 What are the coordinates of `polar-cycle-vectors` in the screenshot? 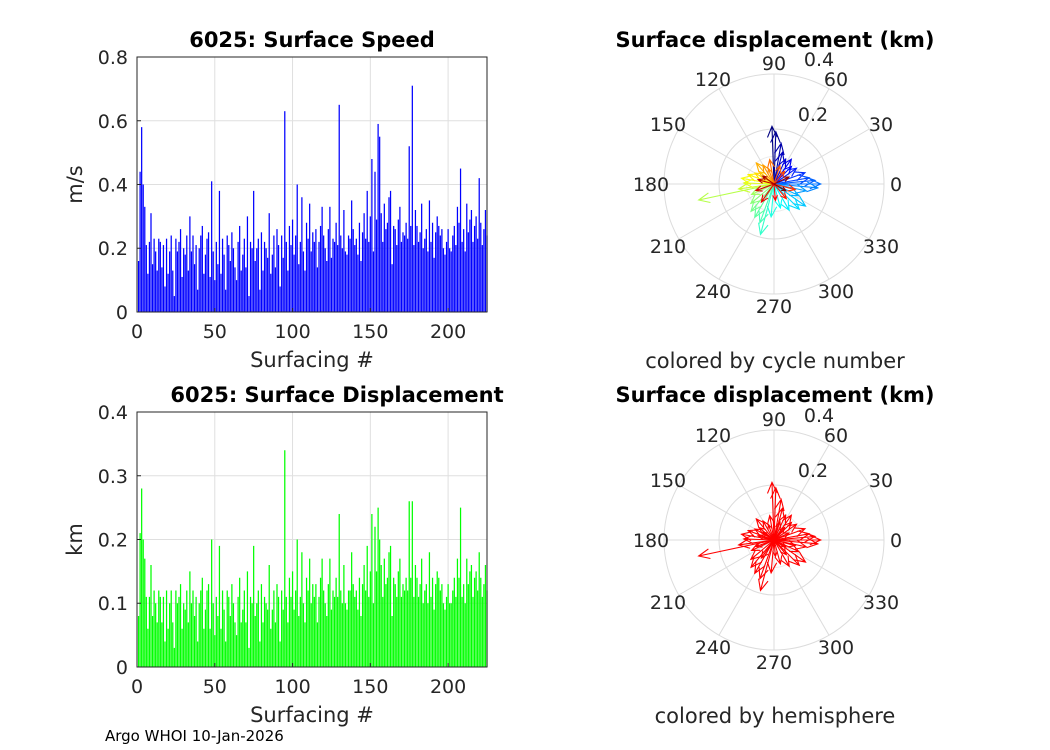 It's located at (760, 180).